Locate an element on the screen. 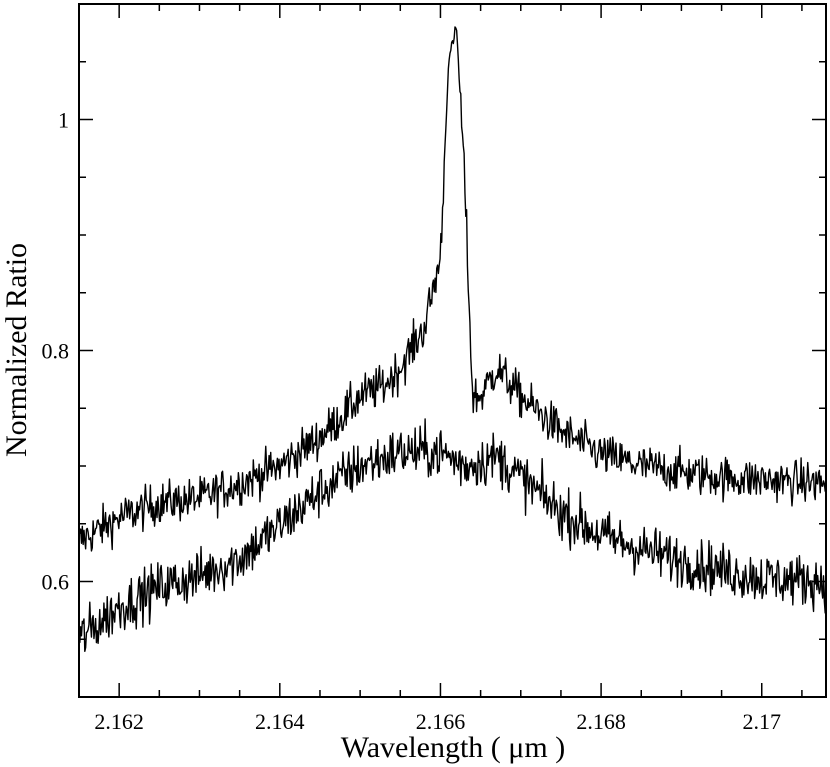 The image size is (830, 767). x-tick-label: 2.164 is located at coordinates (280, 721).